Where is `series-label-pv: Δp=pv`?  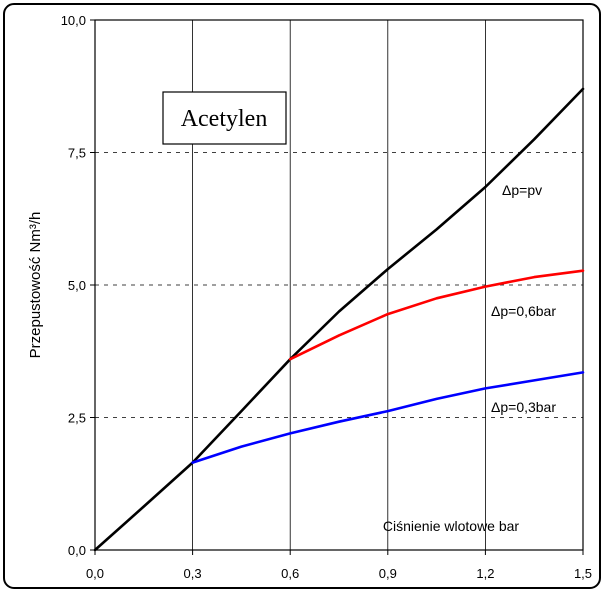
series-label-pv: Δp=pv is located at coordinates (522, 190).